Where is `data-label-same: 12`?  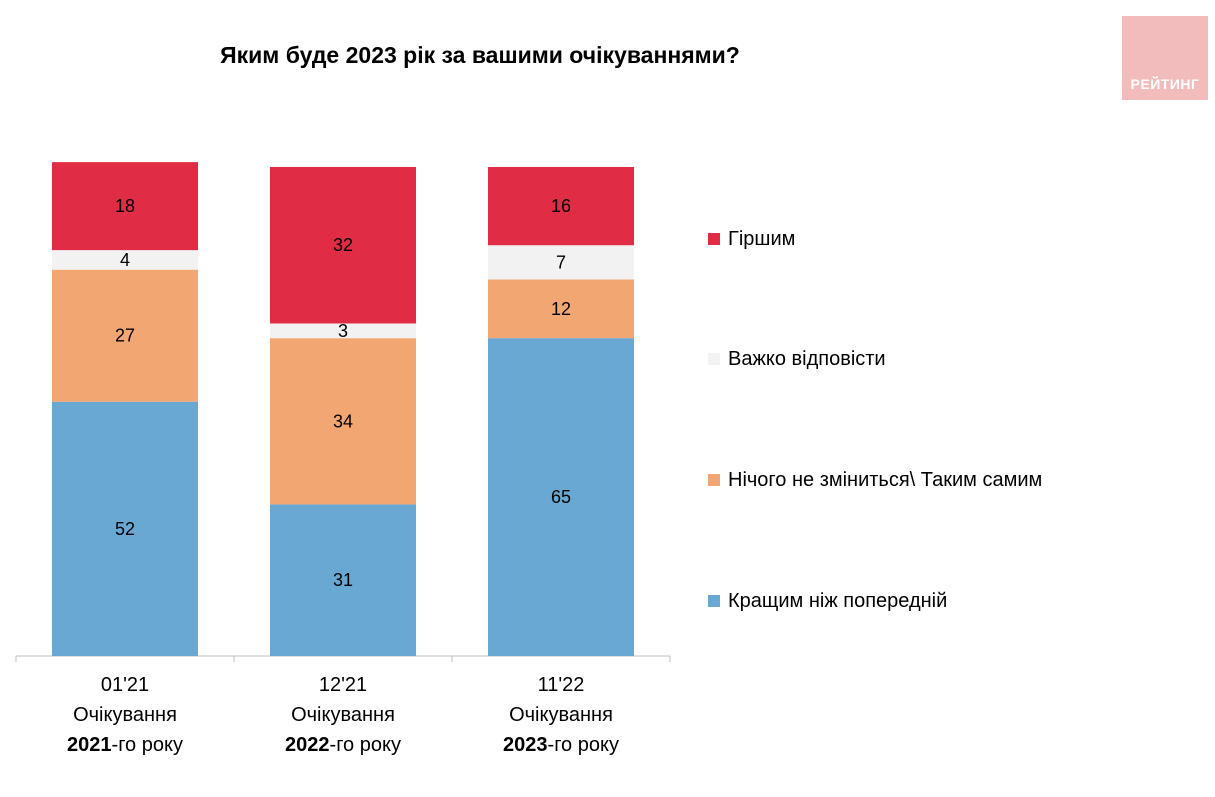
data-label-same: 12 is located at coordinates (561, 309).